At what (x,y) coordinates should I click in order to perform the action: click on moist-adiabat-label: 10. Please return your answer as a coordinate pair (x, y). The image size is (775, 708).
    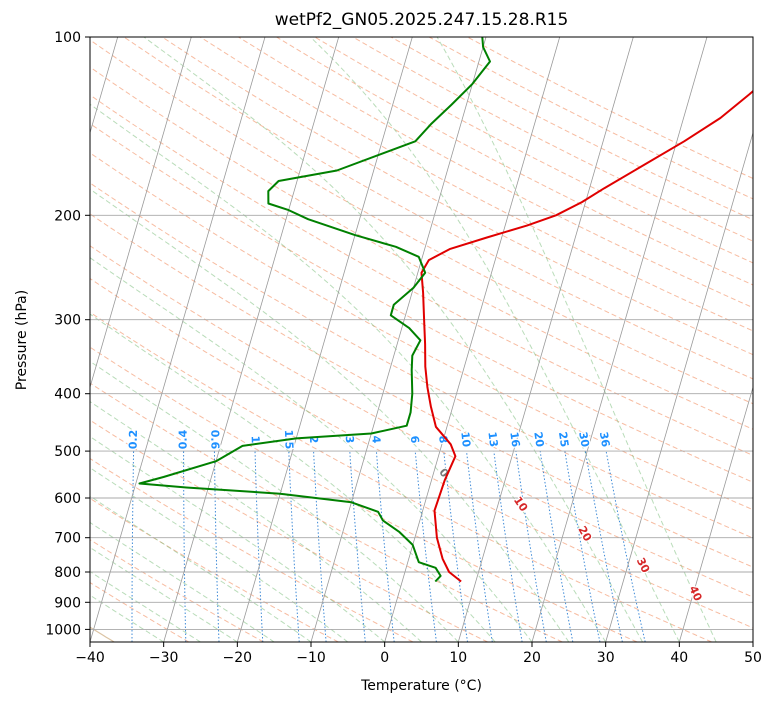
    Looking at the image, I should click on (521, 504).